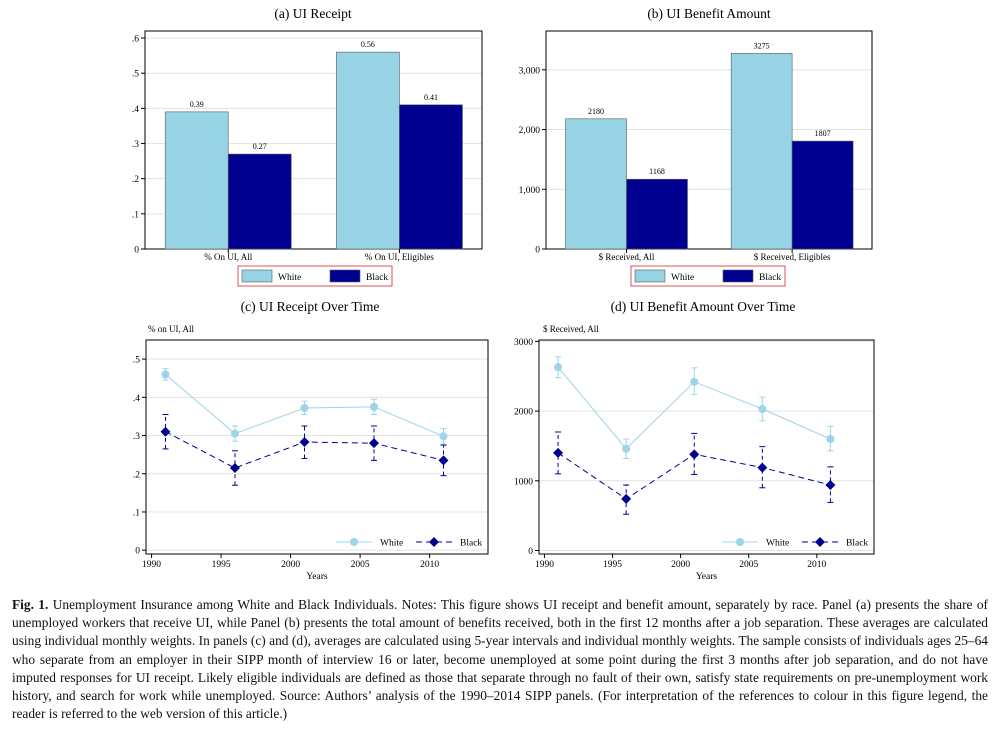 The image size is (1000, 732). I want to click on panel-0-bar-label: 0.27, so click(260, 146).